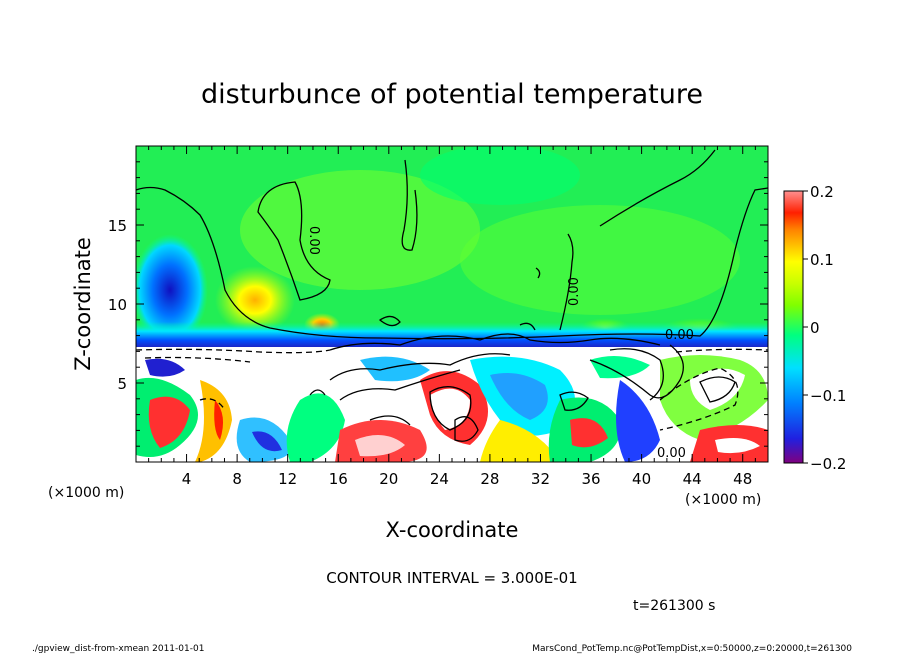 Image resolution: width=904 pixels, height=654 pixels. What do you see at coordinates (452, 94) in the screenshot?
I see `chart-title: disturbunce of potential temperature` at bounding box center [452, 94].